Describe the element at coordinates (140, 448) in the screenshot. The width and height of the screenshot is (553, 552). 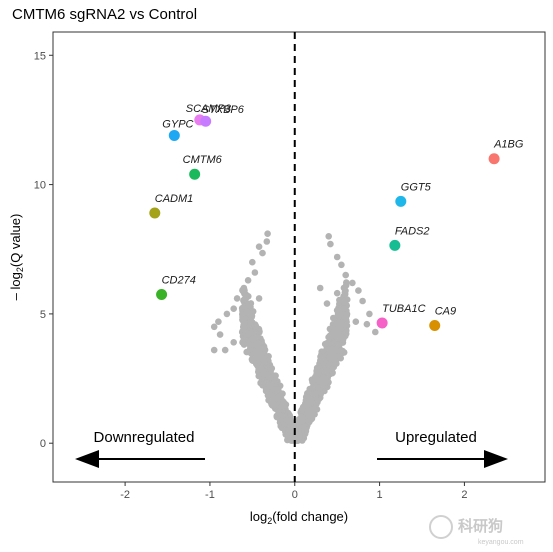
I see `downregulated-annotation: Downregulated` at that location.